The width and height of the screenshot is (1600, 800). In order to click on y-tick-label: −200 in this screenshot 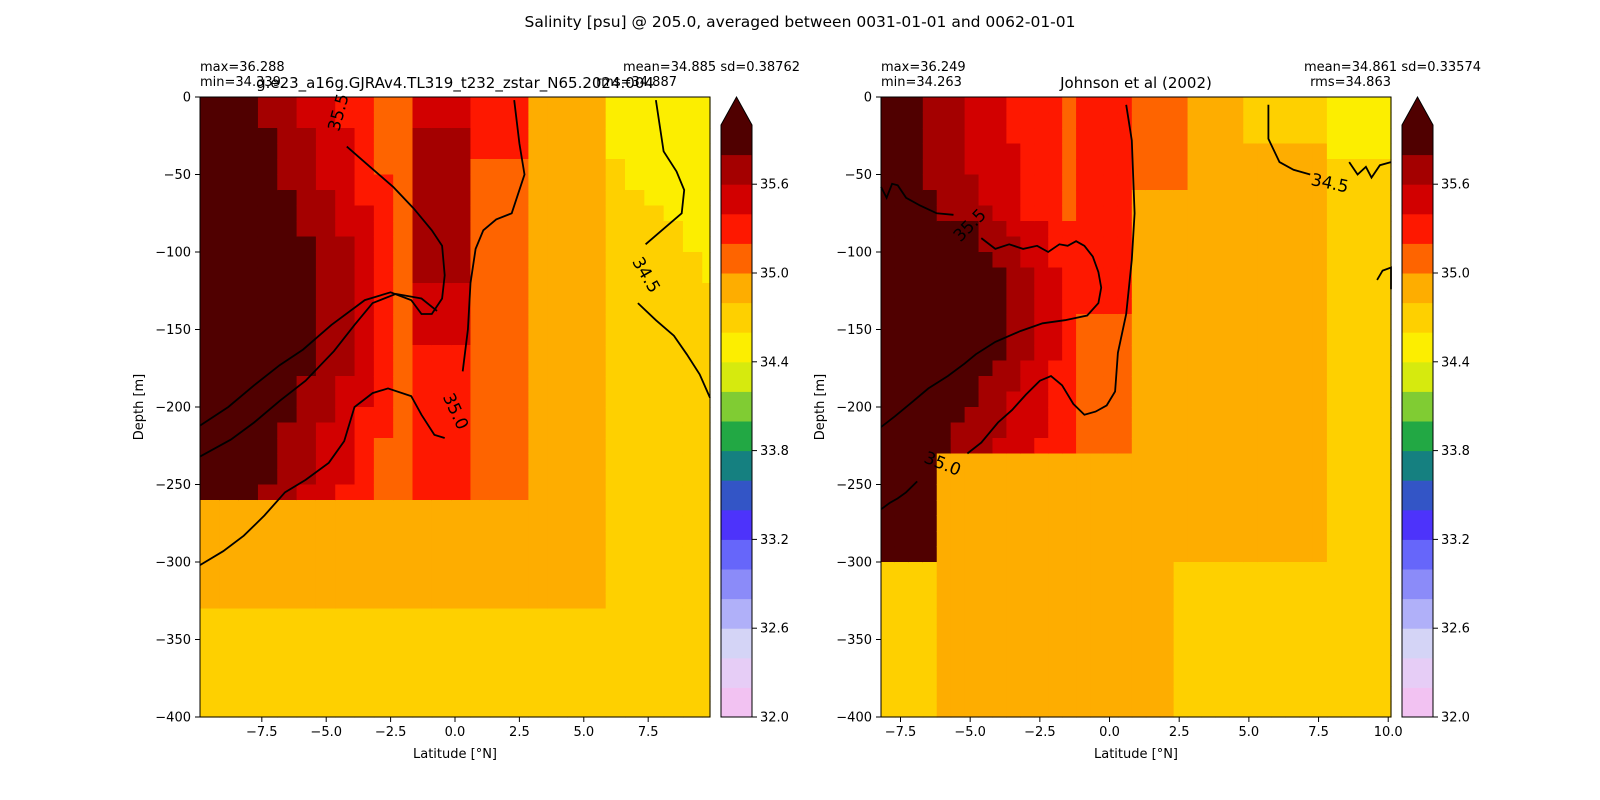, I will do `click(854, 408)`.